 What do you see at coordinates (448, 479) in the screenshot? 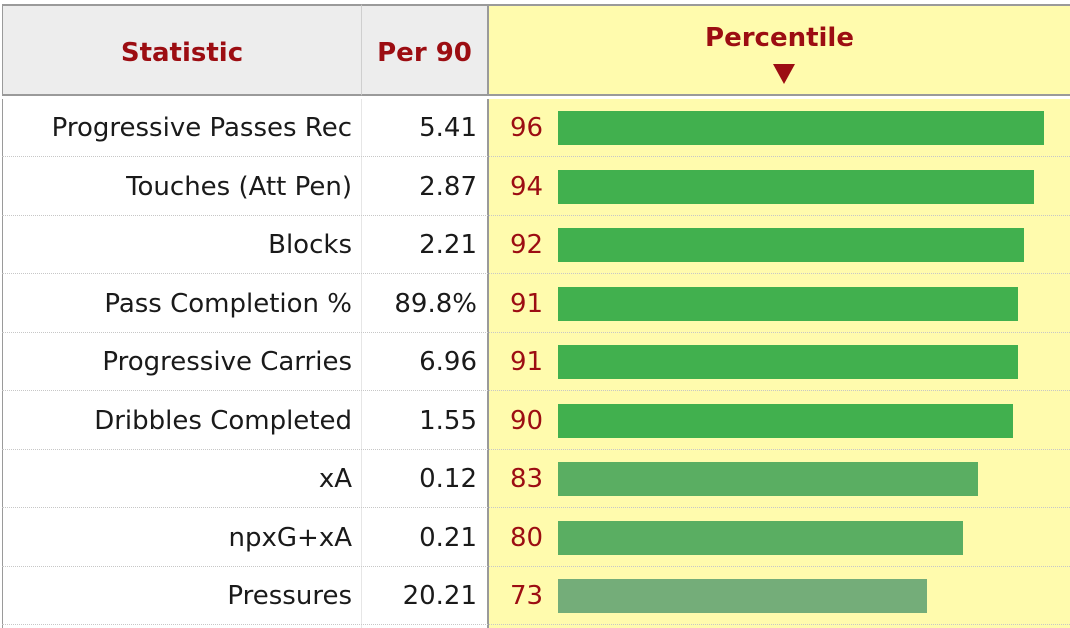
I see `per90-cell: 0.12` at bounding box center [448, 479].